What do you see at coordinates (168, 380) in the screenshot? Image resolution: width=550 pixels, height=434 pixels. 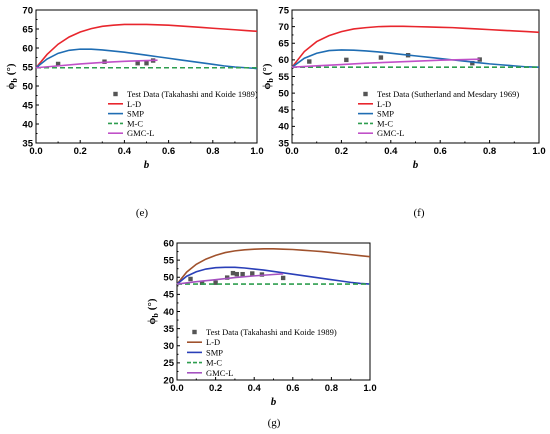 I see `y-tick-label: 20` at bounding box center [168, 380].